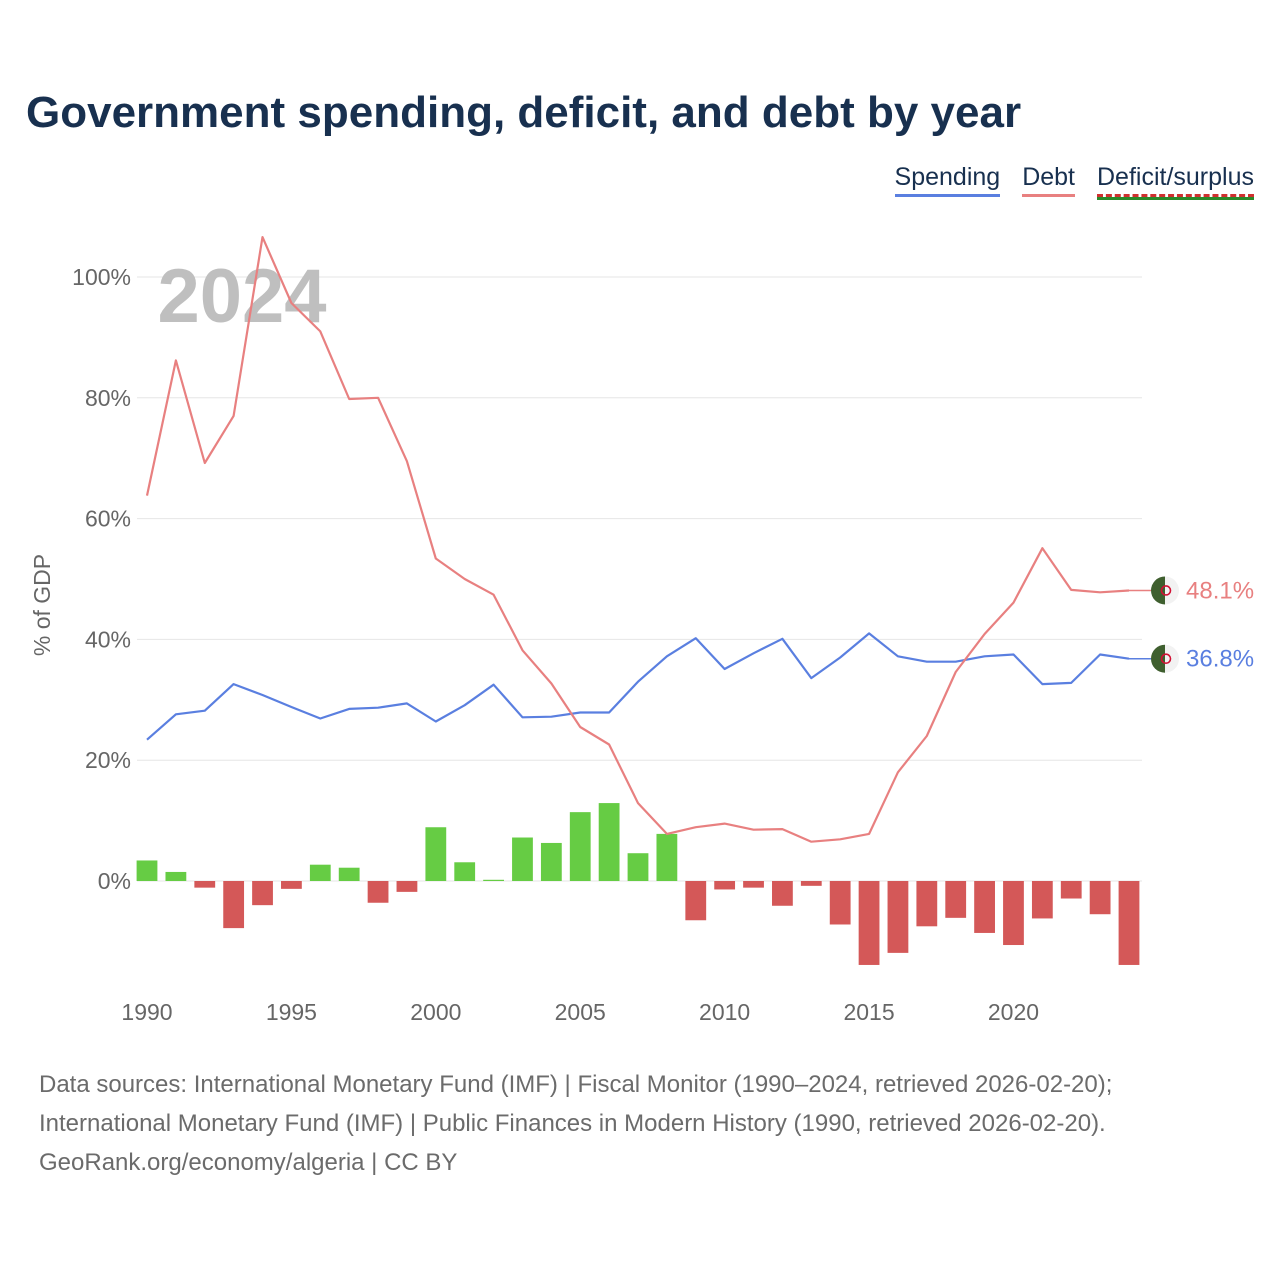 This screenshot has width=1280, height=1280. I want to click on x-tick-label: 1990, so click(146, 1012).